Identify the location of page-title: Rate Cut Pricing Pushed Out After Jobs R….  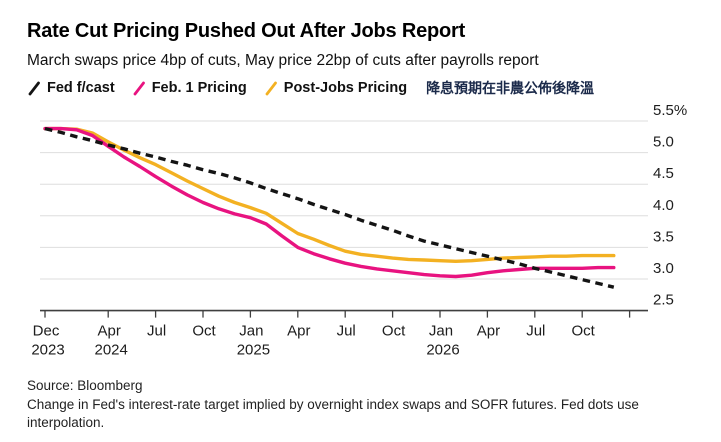
(246, 31).